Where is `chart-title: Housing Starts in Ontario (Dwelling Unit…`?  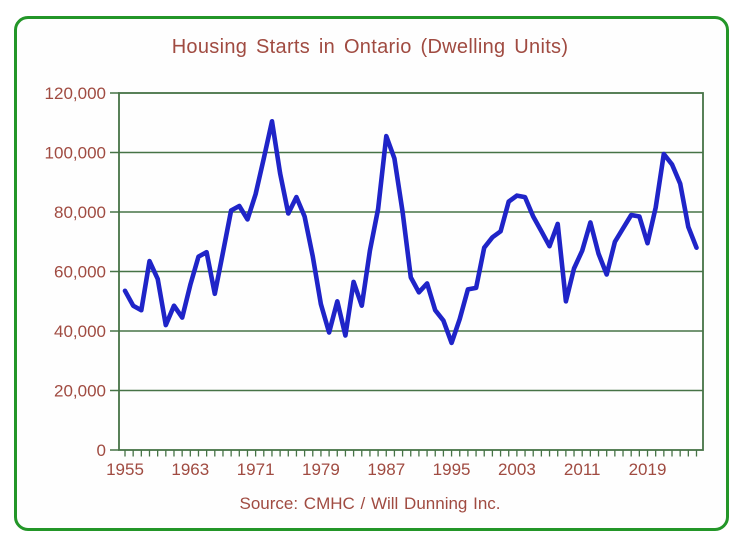
chart-title: Housing Starts in Ontario (Dwelling Unit… is located at coordinates (370, 47).